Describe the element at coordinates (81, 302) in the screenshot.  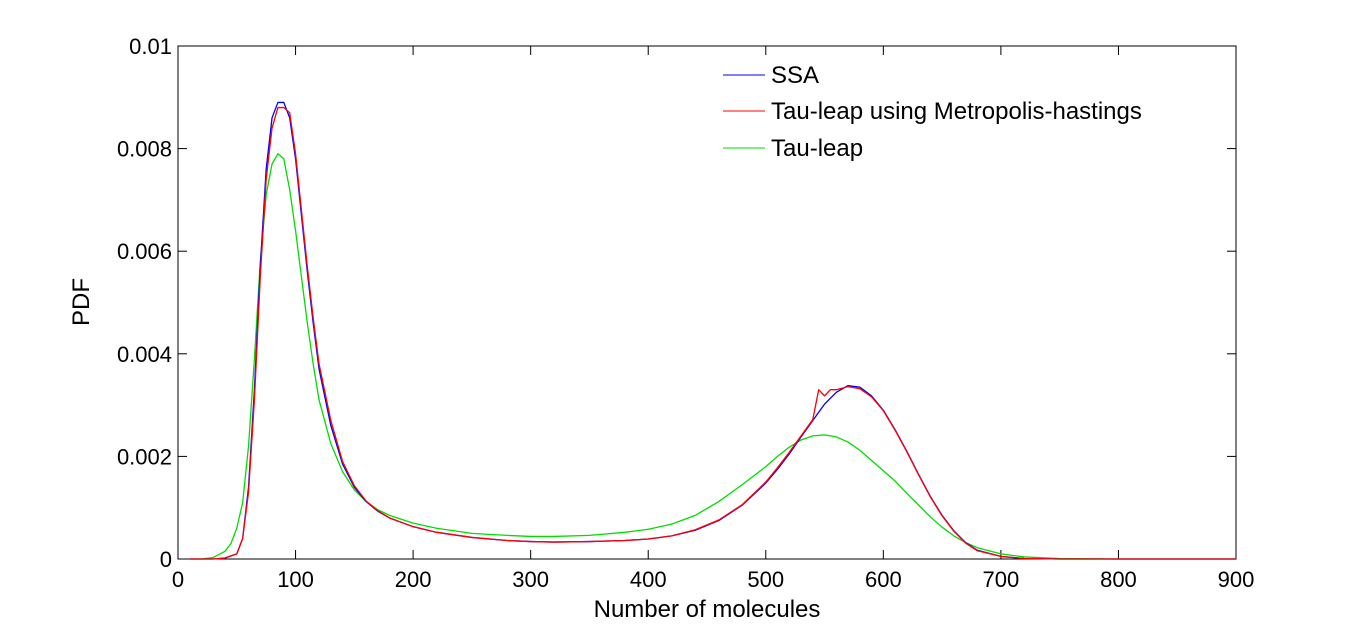
I see `y-axis-title: PDF` at that location.